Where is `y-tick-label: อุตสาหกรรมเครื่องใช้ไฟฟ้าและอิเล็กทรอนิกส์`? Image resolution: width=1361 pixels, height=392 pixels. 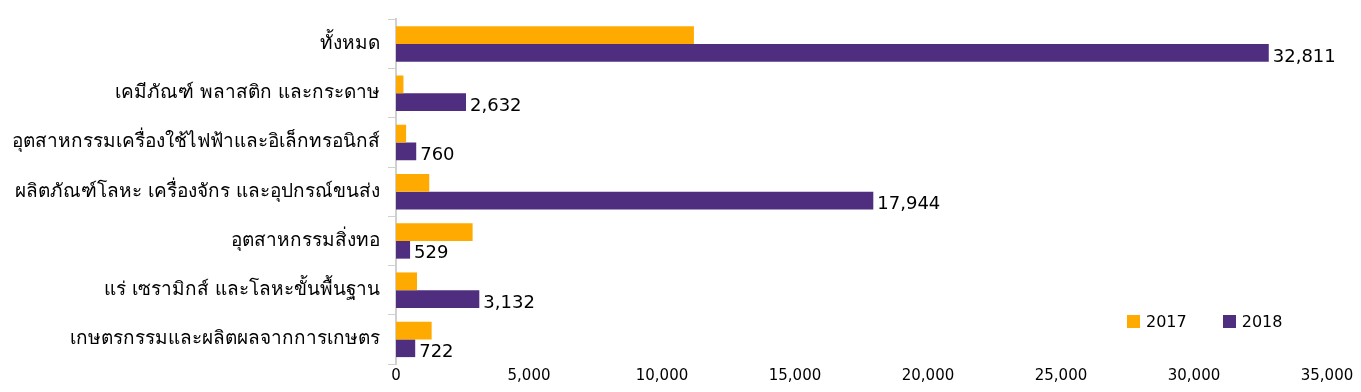
y-tick-label: อุตสาหกรรมเครื่องใช้ไฟฟ้าและอิเล็กทรอนิกส์ is located at coordinates (196, 140).